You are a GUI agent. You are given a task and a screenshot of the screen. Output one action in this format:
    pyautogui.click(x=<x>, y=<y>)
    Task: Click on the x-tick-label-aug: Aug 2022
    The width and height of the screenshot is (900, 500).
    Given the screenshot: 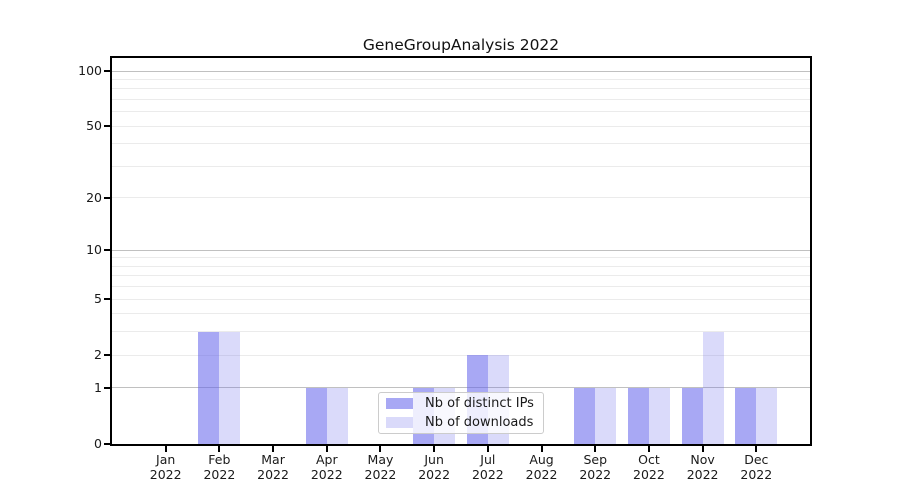 What is the action you would take?
    pyautogui.click(x=541, y=467)
    